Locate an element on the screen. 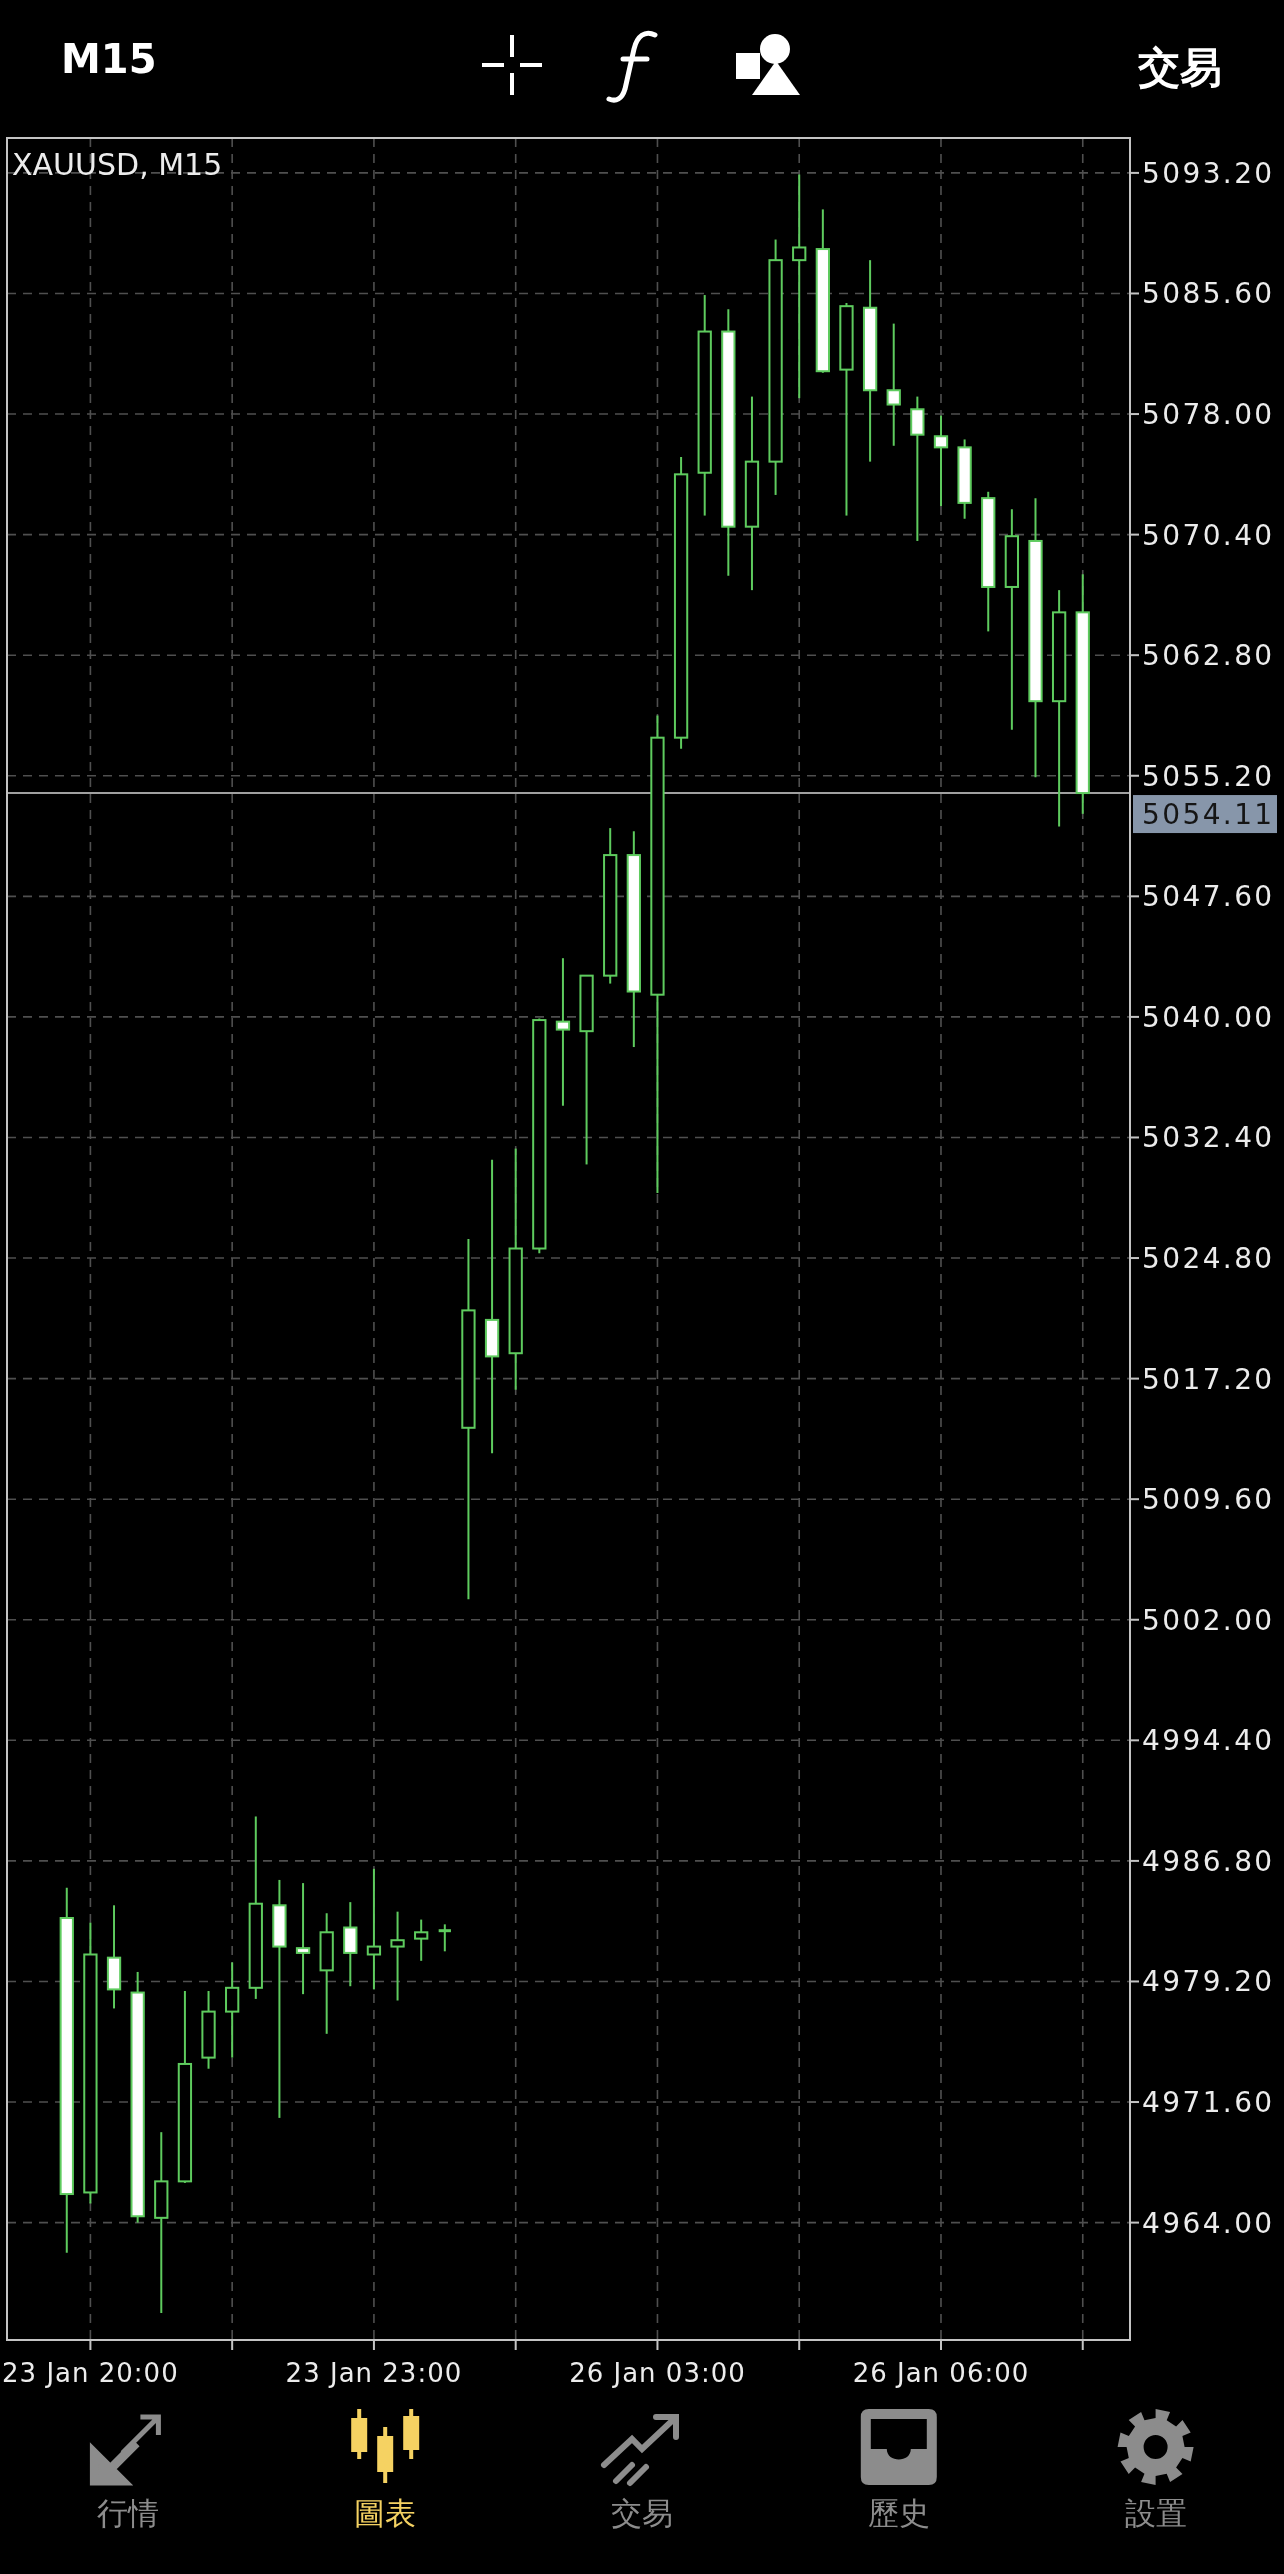 This screenshot has width=1284, height=2574. y-tick-label: 5093.20 is located at coordinates (1208, 173).